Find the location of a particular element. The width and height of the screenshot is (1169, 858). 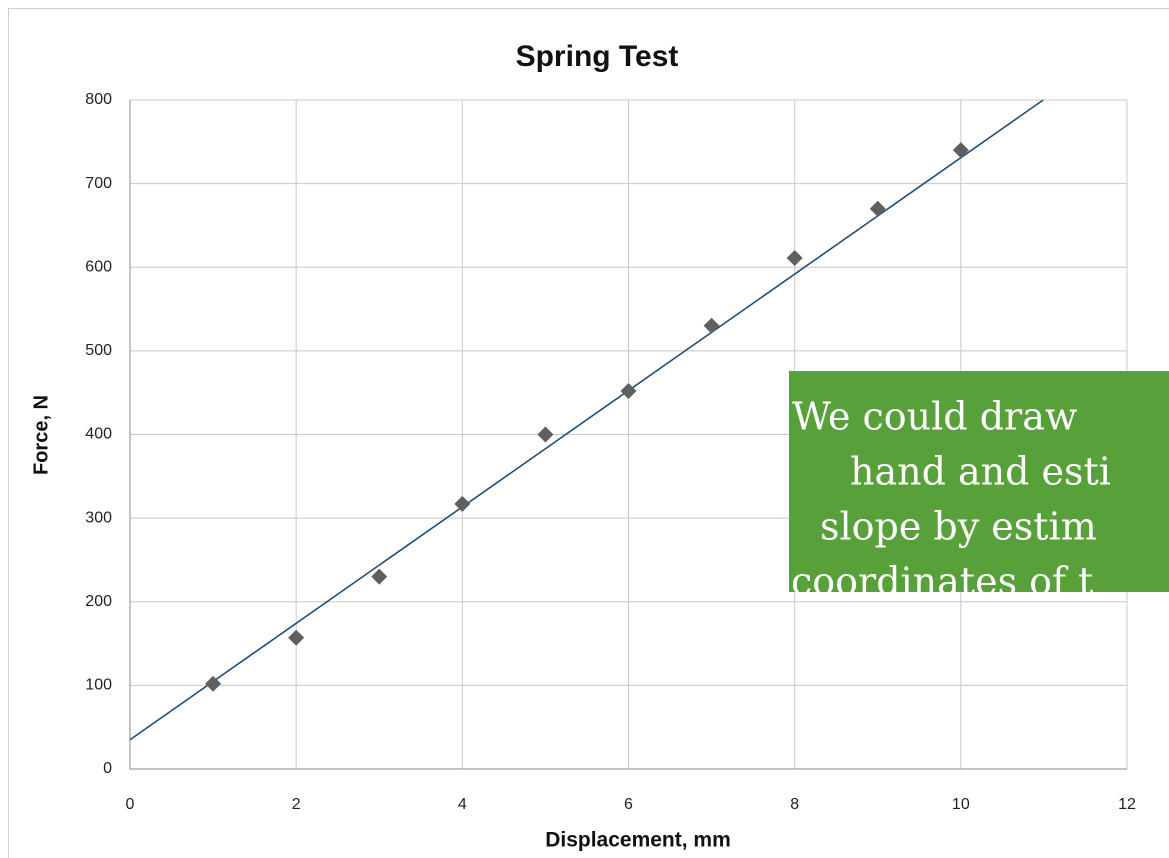

x-axis-label: Displacement, mm is located at coordinates (638, 840).